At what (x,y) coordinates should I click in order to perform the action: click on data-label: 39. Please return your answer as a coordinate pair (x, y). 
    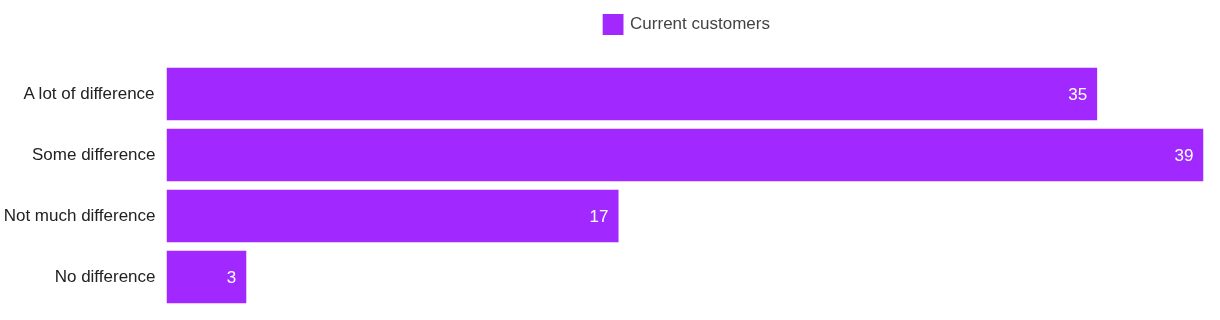
    Looking at the image, I should click on (1184, 155).